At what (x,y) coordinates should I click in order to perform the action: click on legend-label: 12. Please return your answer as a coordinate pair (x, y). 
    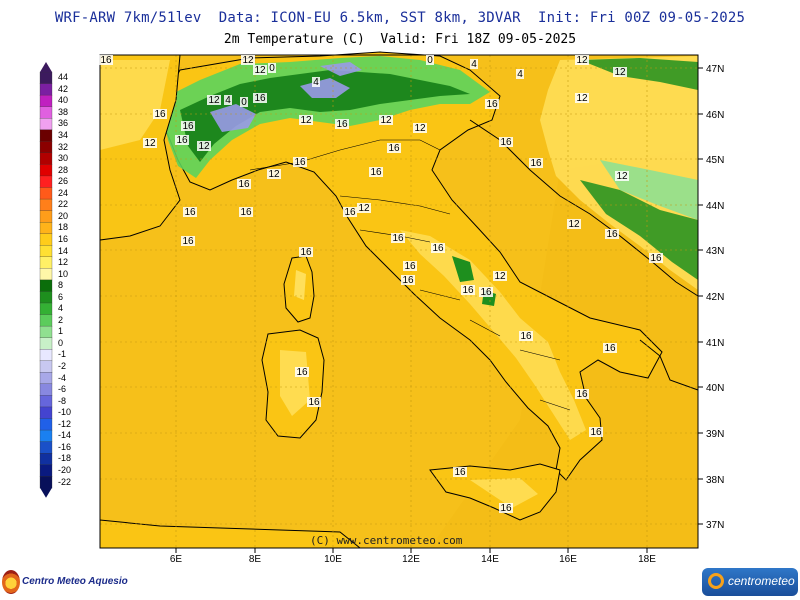
    Looking at the image, I should click on (63, 262).